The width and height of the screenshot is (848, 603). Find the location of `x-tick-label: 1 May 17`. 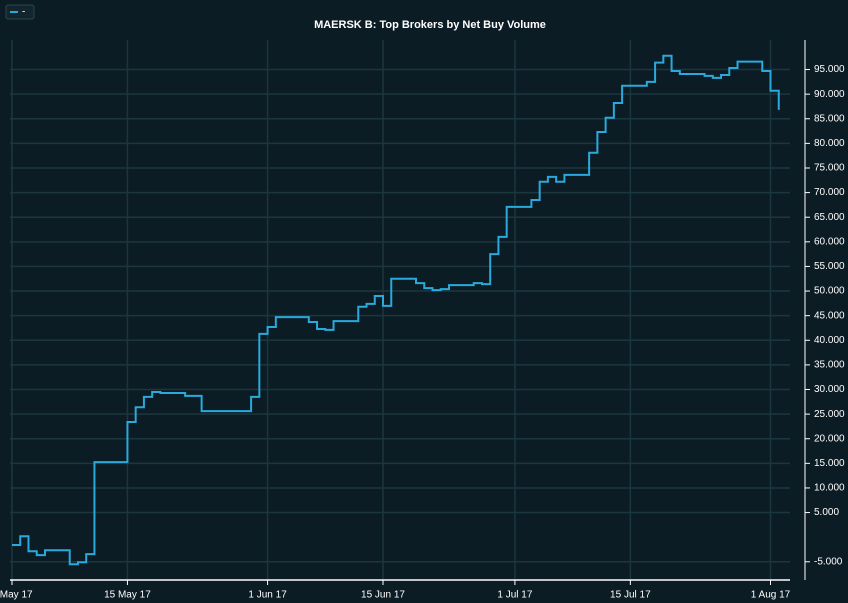

x-tick-label: 1 May 17 is located at coordinates (16, 595).